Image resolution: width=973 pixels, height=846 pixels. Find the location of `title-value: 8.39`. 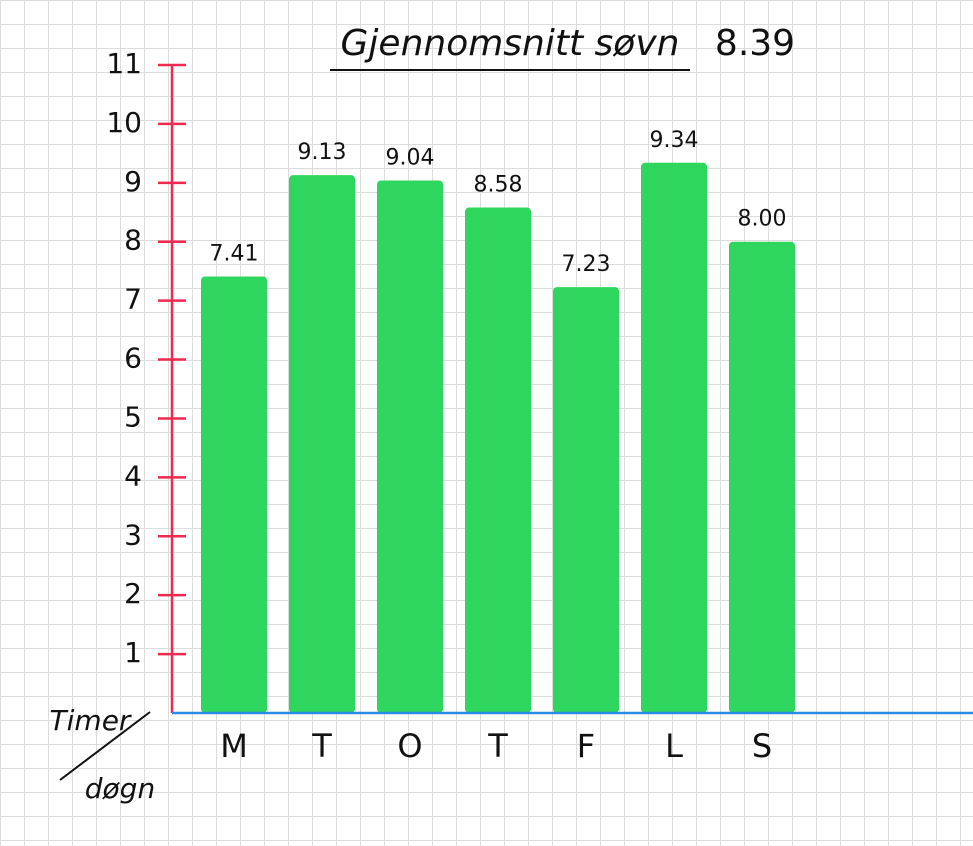

title-value: 8.39 is located at coordinates (755, 43).